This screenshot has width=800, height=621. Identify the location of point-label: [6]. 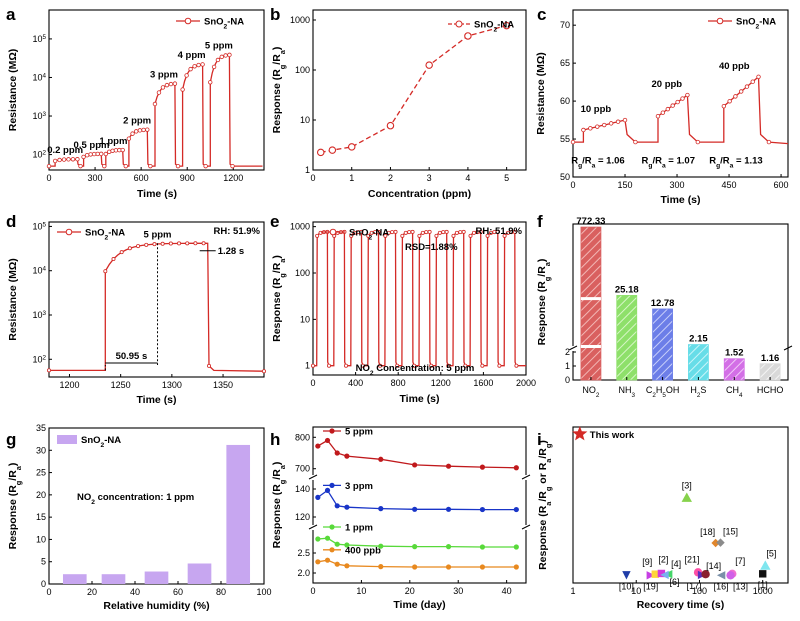
(675, 582).